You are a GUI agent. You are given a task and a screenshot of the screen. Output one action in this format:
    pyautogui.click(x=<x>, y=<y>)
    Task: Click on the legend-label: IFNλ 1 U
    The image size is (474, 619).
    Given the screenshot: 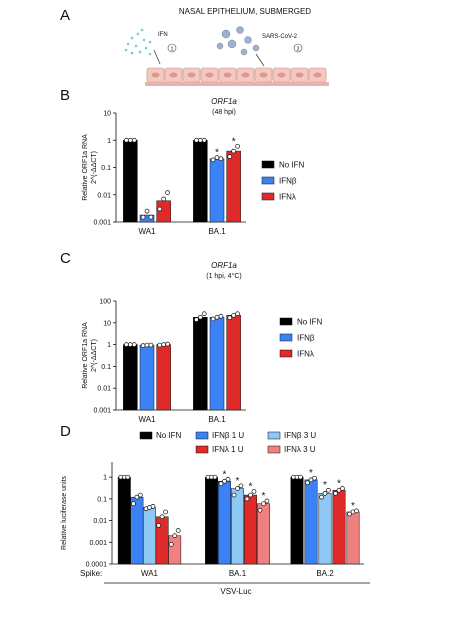 What is the action you would take?
    pyautogui.click(x=228, y=449)
    